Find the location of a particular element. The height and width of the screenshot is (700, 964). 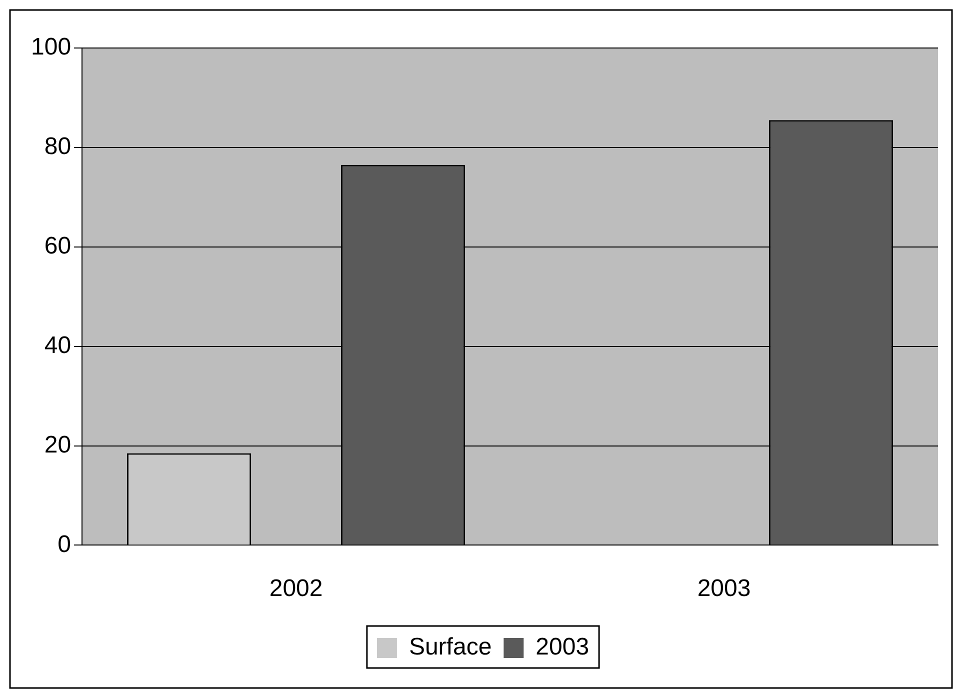

y-tick-label: 100 is located at coordinates (51, 47).